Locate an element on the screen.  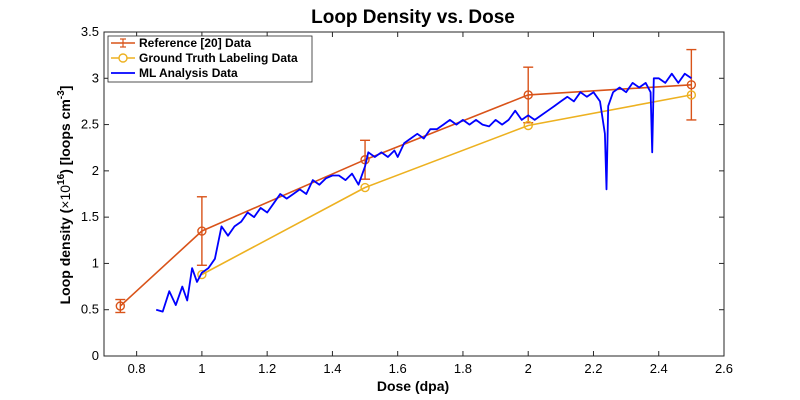
x-axis-label: Dose (dpa) is located at coordinates (413, 386).